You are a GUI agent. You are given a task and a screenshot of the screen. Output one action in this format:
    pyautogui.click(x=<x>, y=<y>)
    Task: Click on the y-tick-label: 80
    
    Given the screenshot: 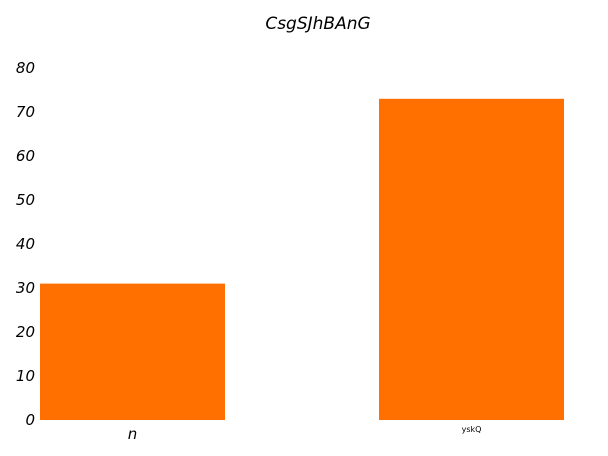 What is the action you would take?
    pyautogui.click(x=25, y=68)
    